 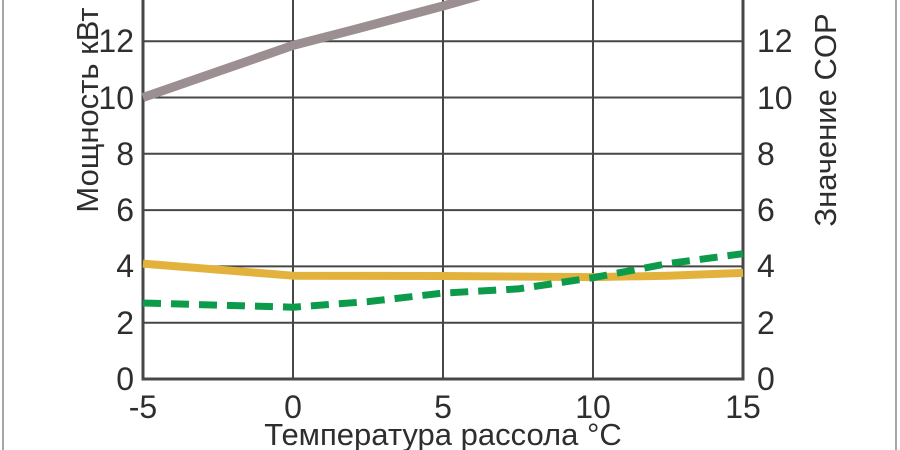 I want to click on x-tick-label-15: 15, so click(x=743, y=407).